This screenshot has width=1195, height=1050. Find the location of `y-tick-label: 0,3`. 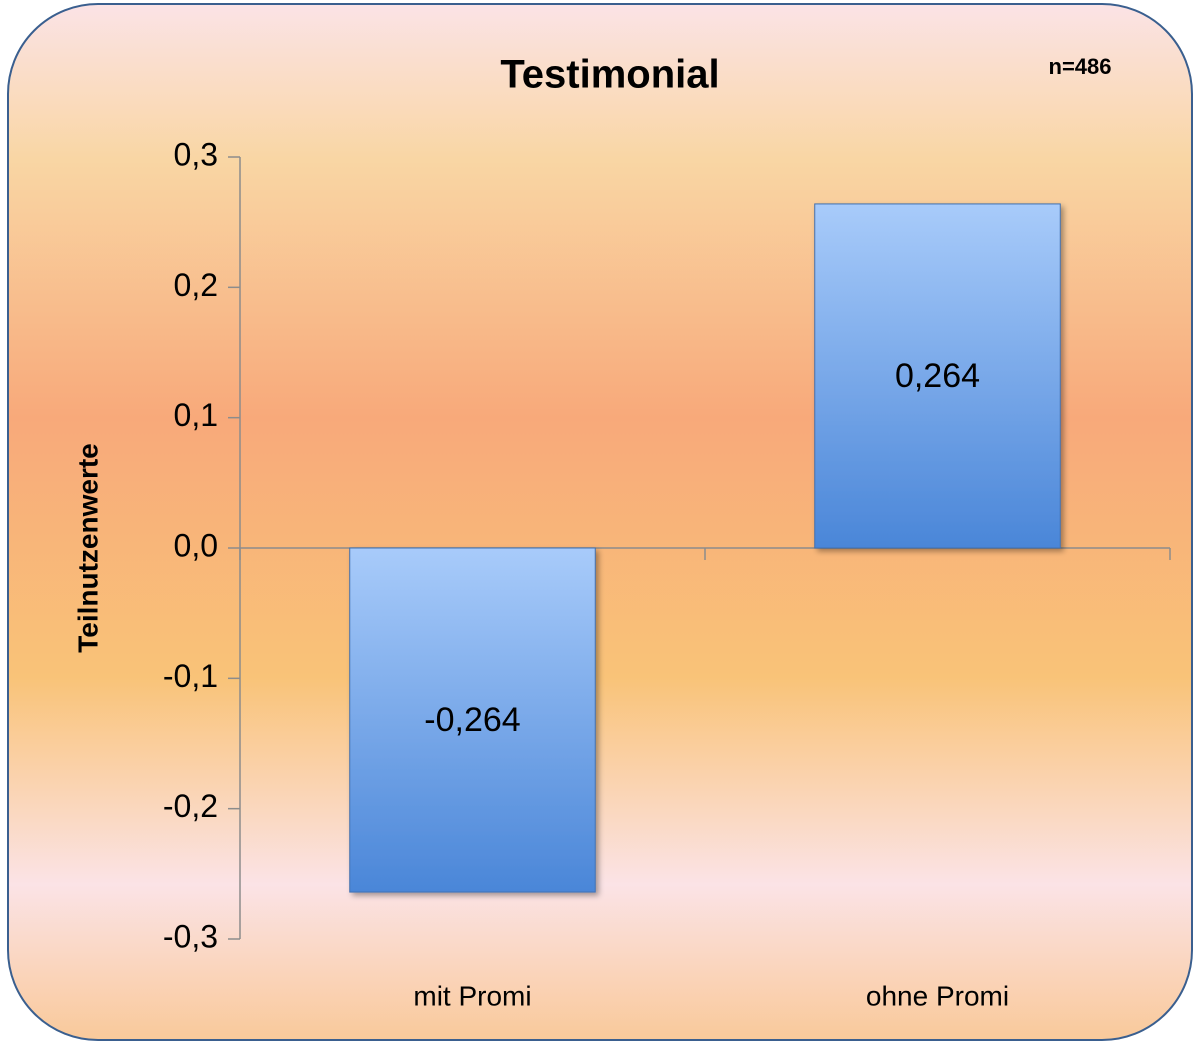

y-tick-label: 0,3 is located at coordinates (196, 154).